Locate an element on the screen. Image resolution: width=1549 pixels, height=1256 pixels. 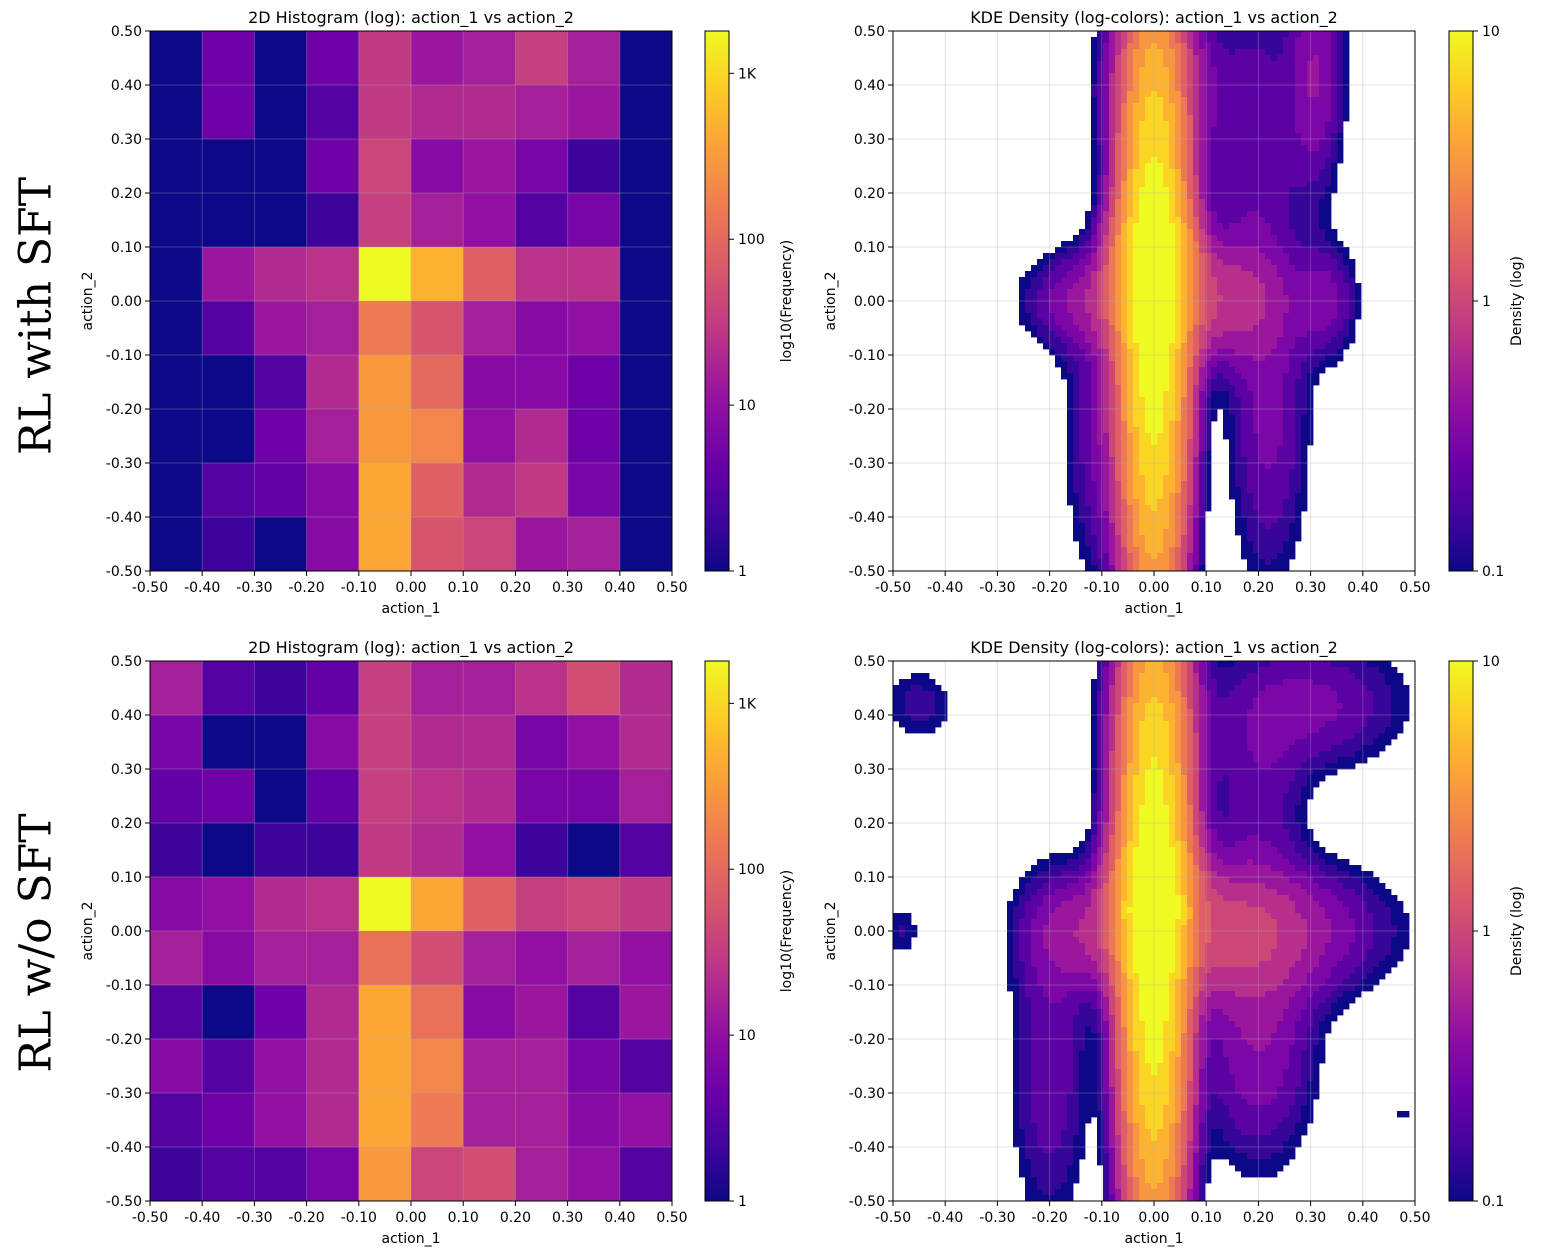
y-tick-label: 0.10 is located at coordinates (126, 878).